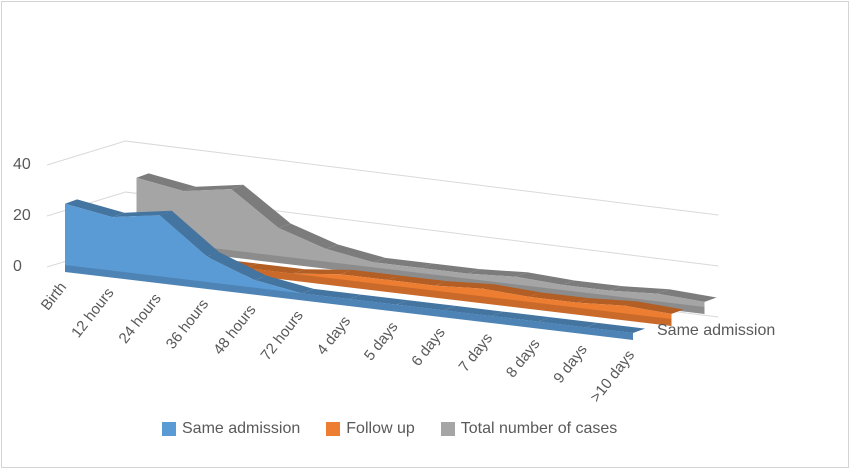 The height and width of the screenshot is (469, 850). What do you see at coordinates (17, 266) in the screenshot?
I see `y-tick-label: 0` at bounding box center [17, 266].